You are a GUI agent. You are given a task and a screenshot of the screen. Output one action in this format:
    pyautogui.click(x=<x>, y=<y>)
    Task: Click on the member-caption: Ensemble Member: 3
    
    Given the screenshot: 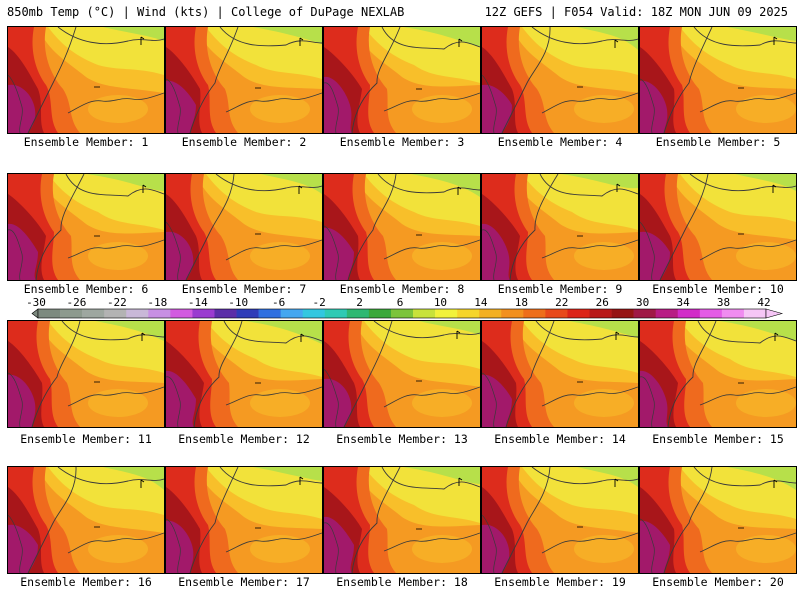 What is the action you would take?
    pyautogui.click(x=402, y=142)
    